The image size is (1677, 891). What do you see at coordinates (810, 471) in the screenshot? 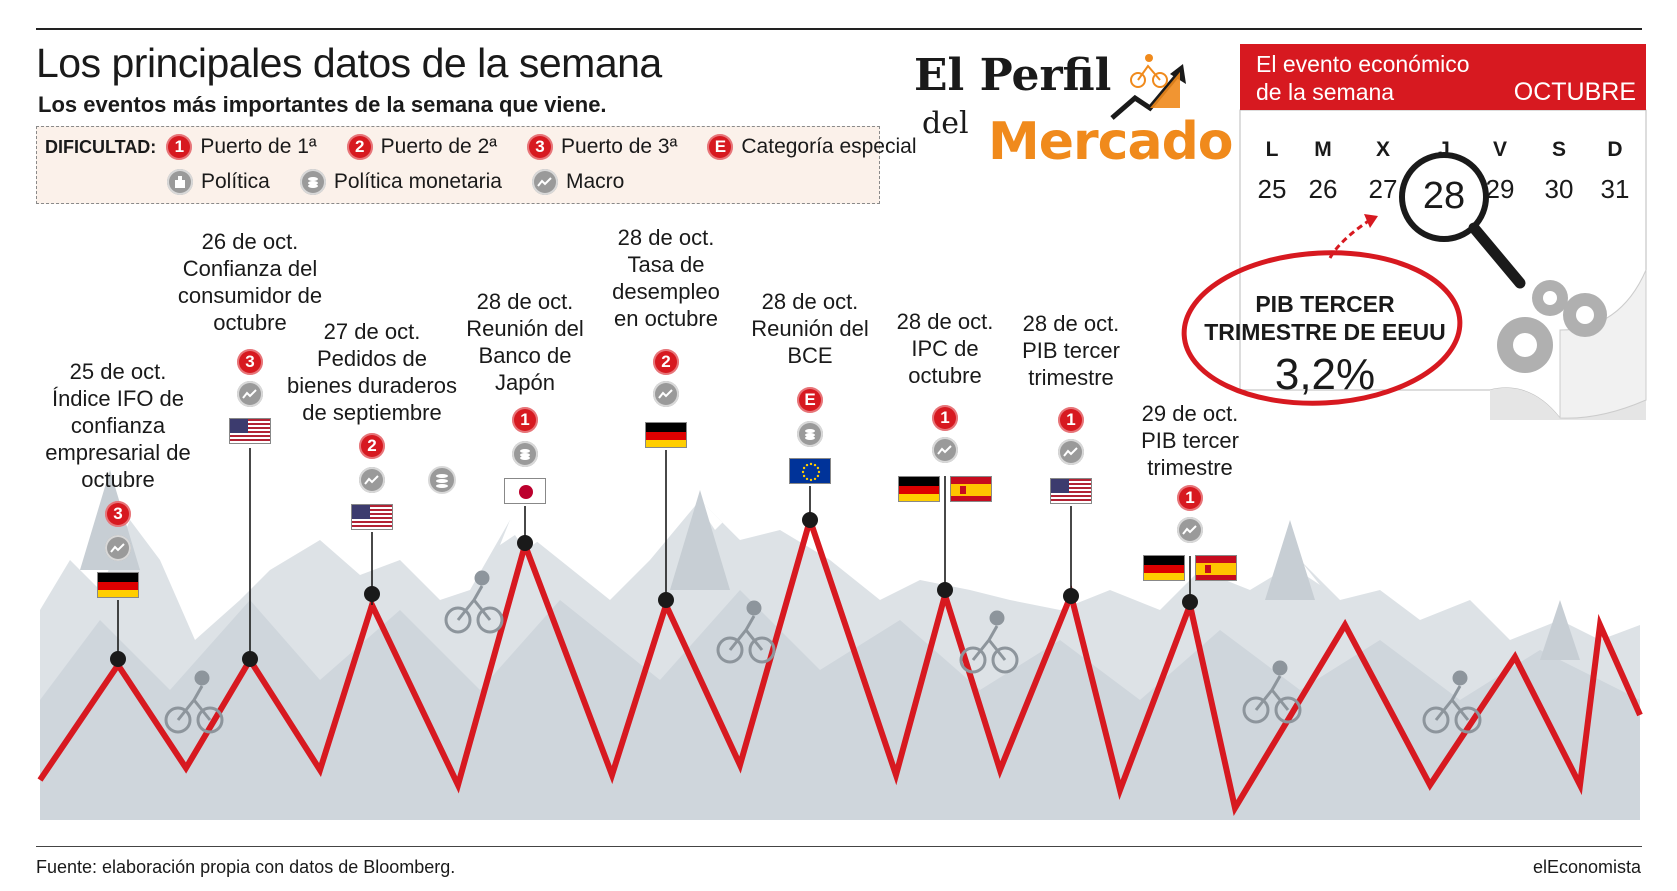
I see `flag-eu-icon` at bounding box center [810, 471].